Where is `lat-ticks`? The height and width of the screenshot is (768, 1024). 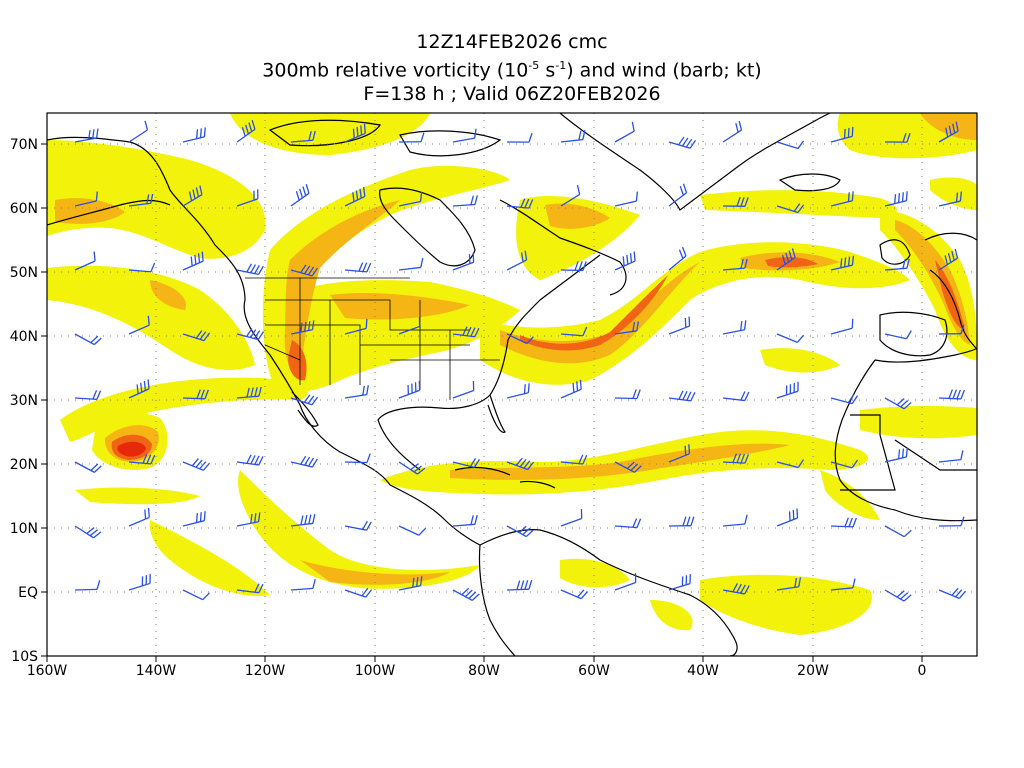
lat-ticks is located at coordinates (44, 400).